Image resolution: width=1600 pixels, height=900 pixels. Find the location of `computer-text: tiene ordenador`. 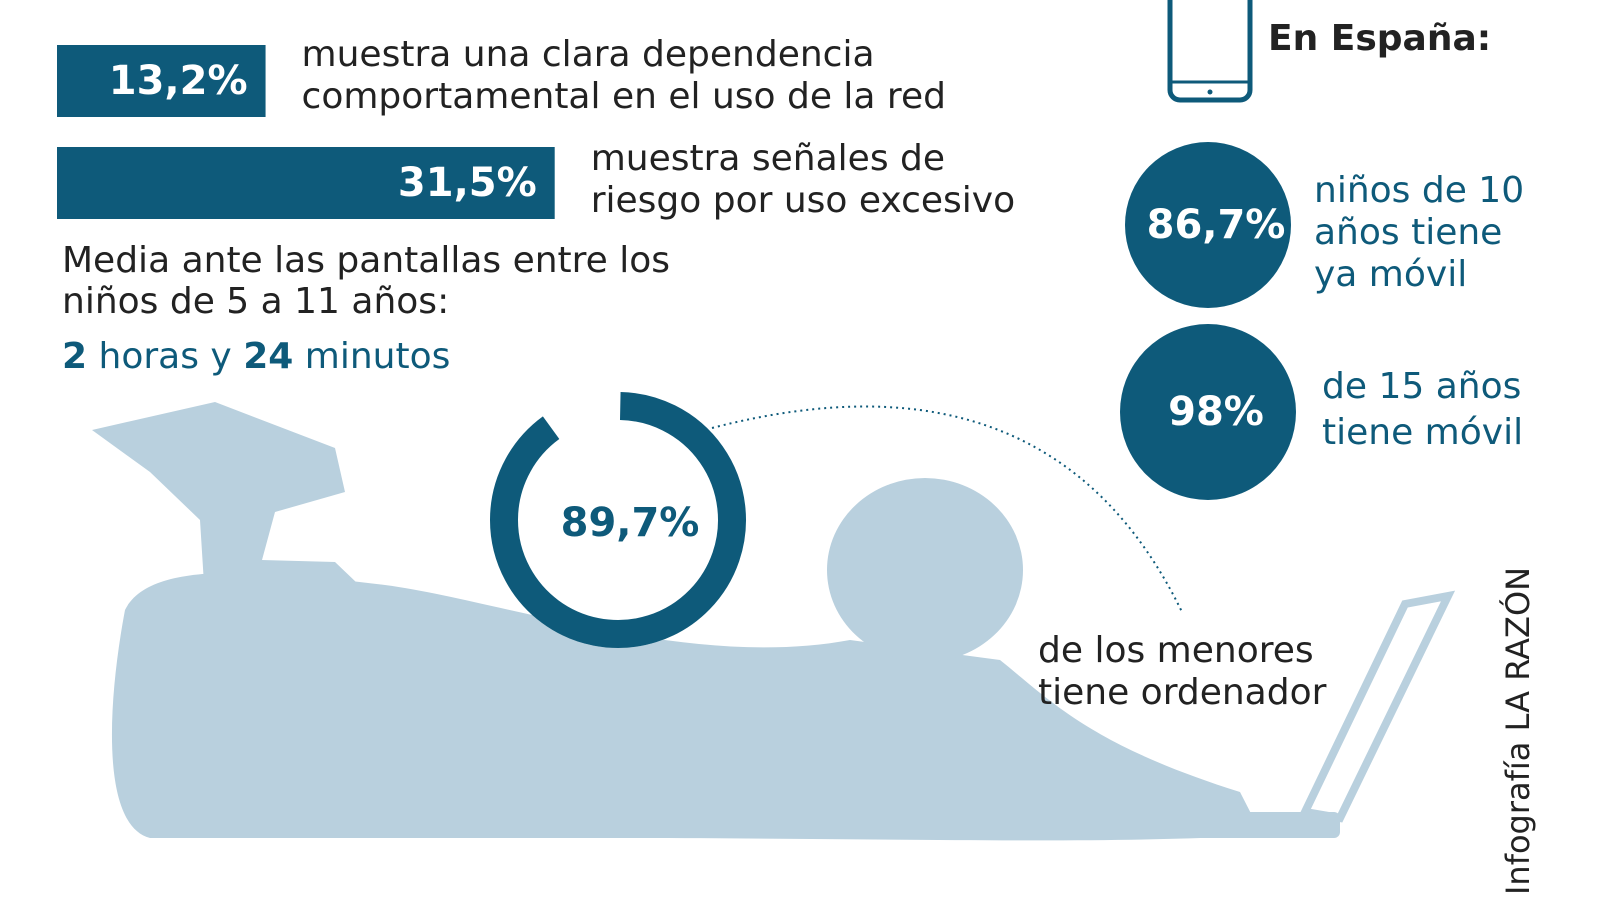

computer-text: tiene ordenador is located at coordinates (1182, 692).